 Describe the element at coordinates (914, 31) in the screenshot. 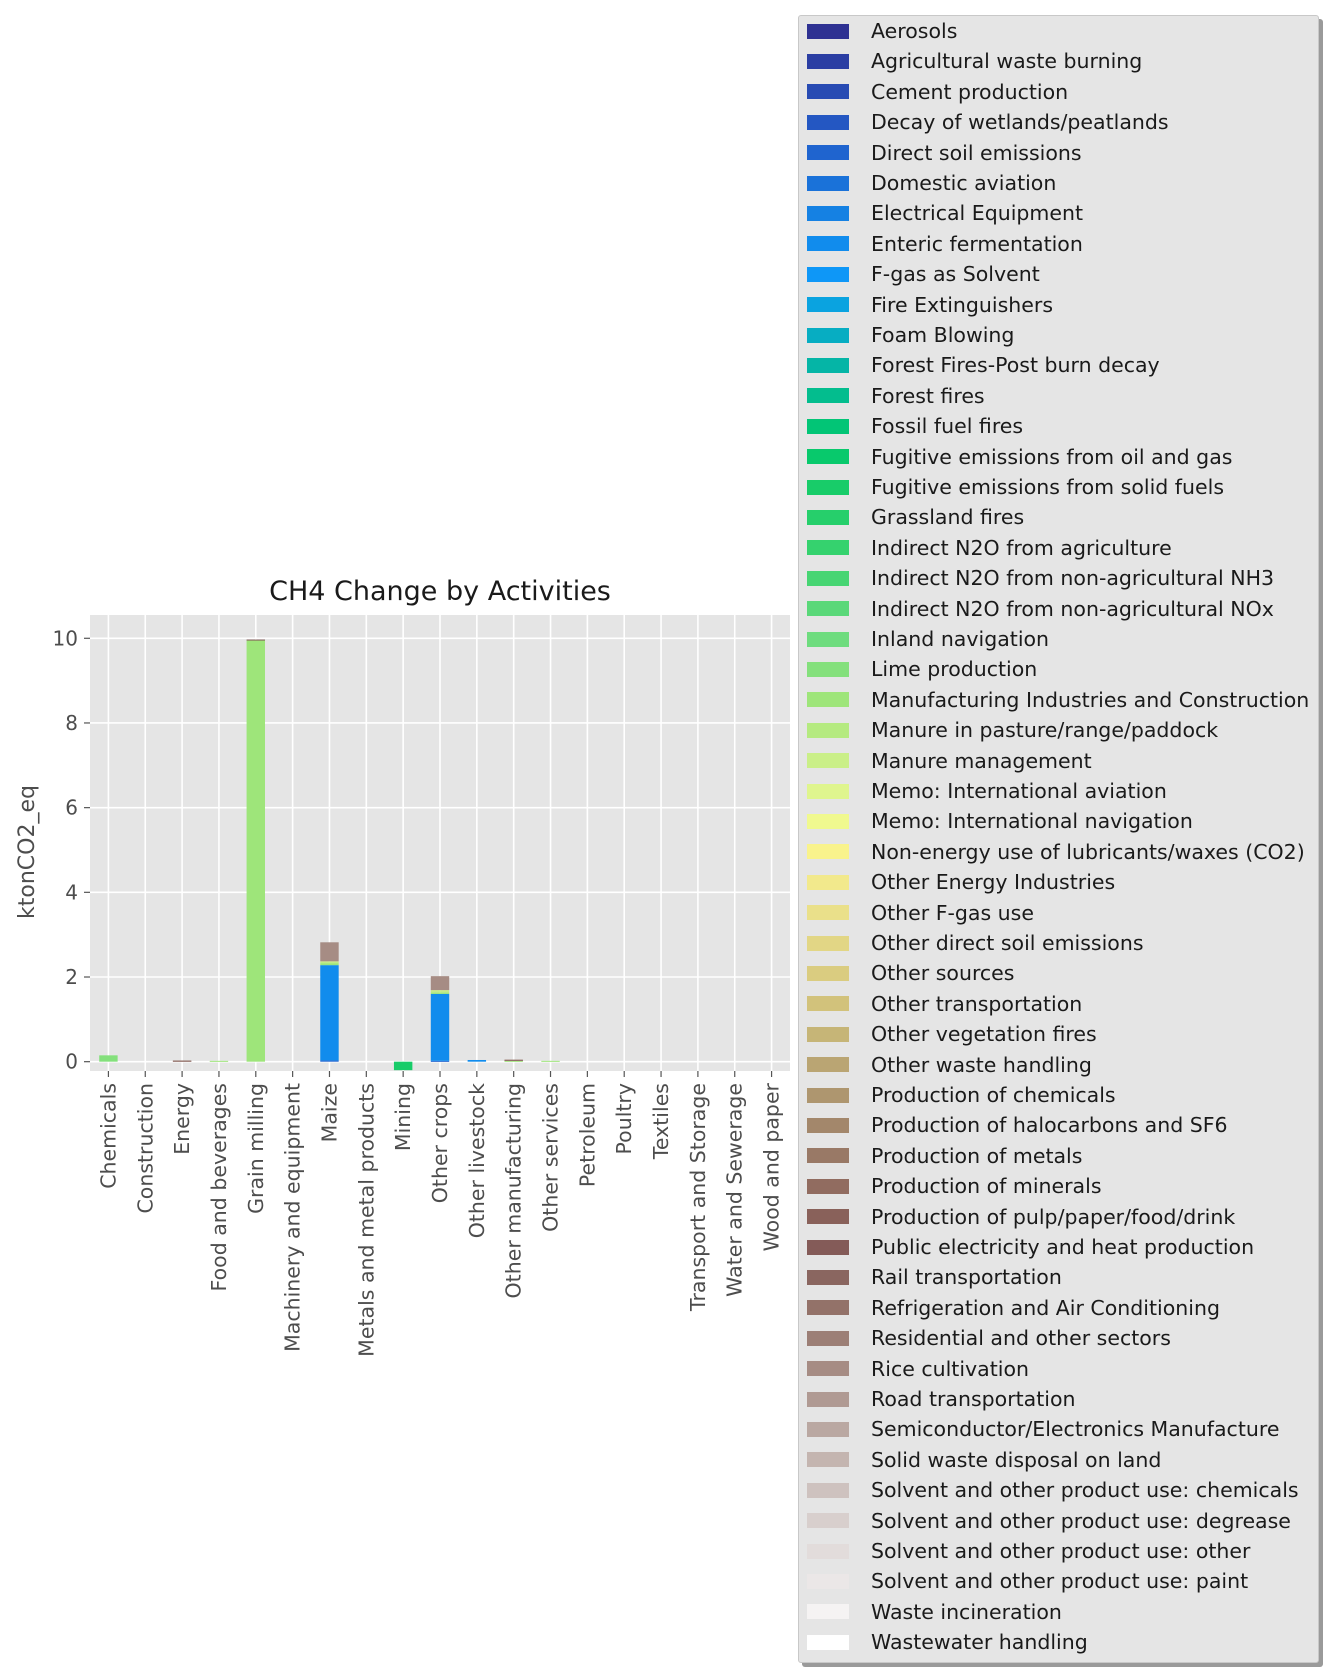

I see `legend-label: Aerosols` at that location.